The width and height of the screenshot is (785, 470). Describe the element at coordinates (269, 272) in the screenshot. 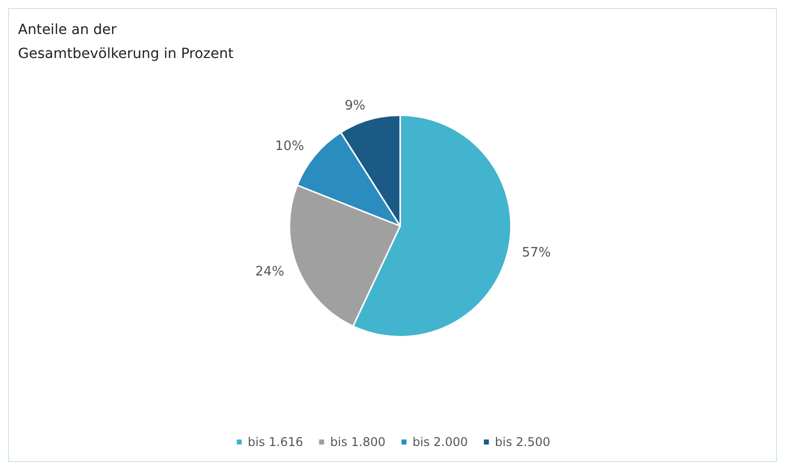

I see `data-label: 24%` at that location.